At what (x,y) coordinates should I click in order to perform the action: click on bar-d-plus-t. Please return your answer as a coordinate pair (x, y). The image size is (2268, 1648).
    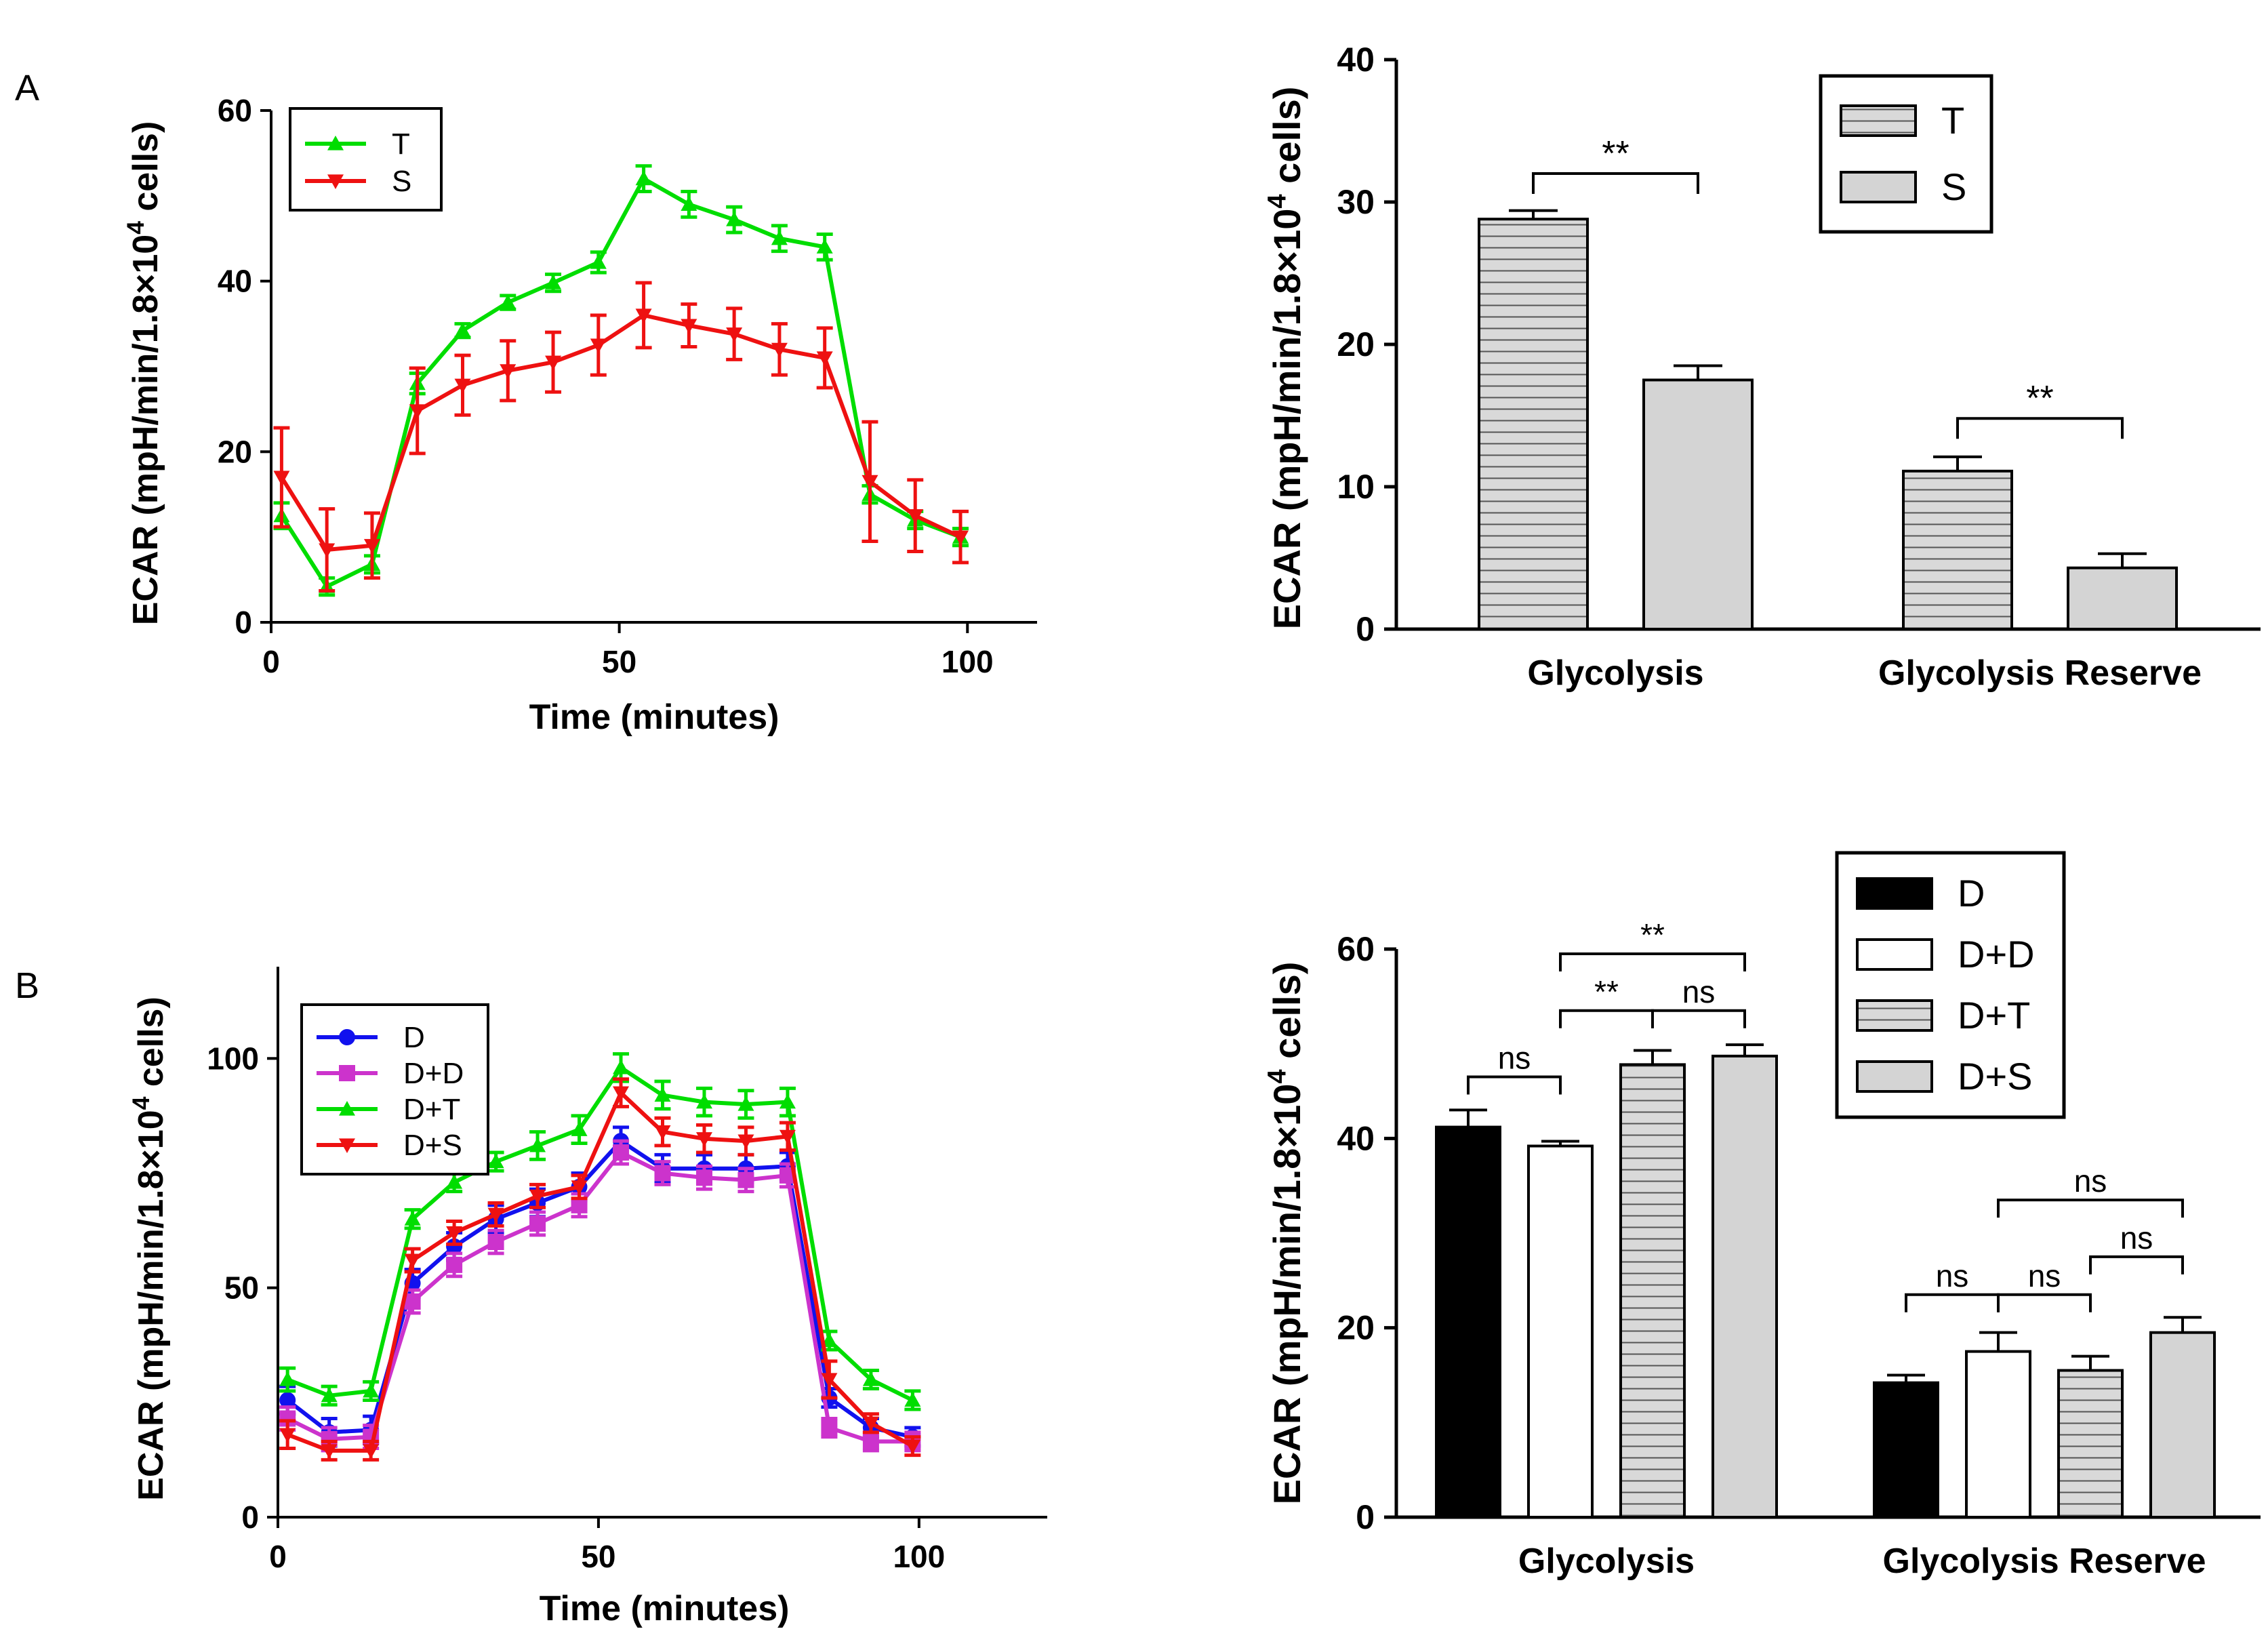
    Looking at the image, I should click on (2090, 1444).